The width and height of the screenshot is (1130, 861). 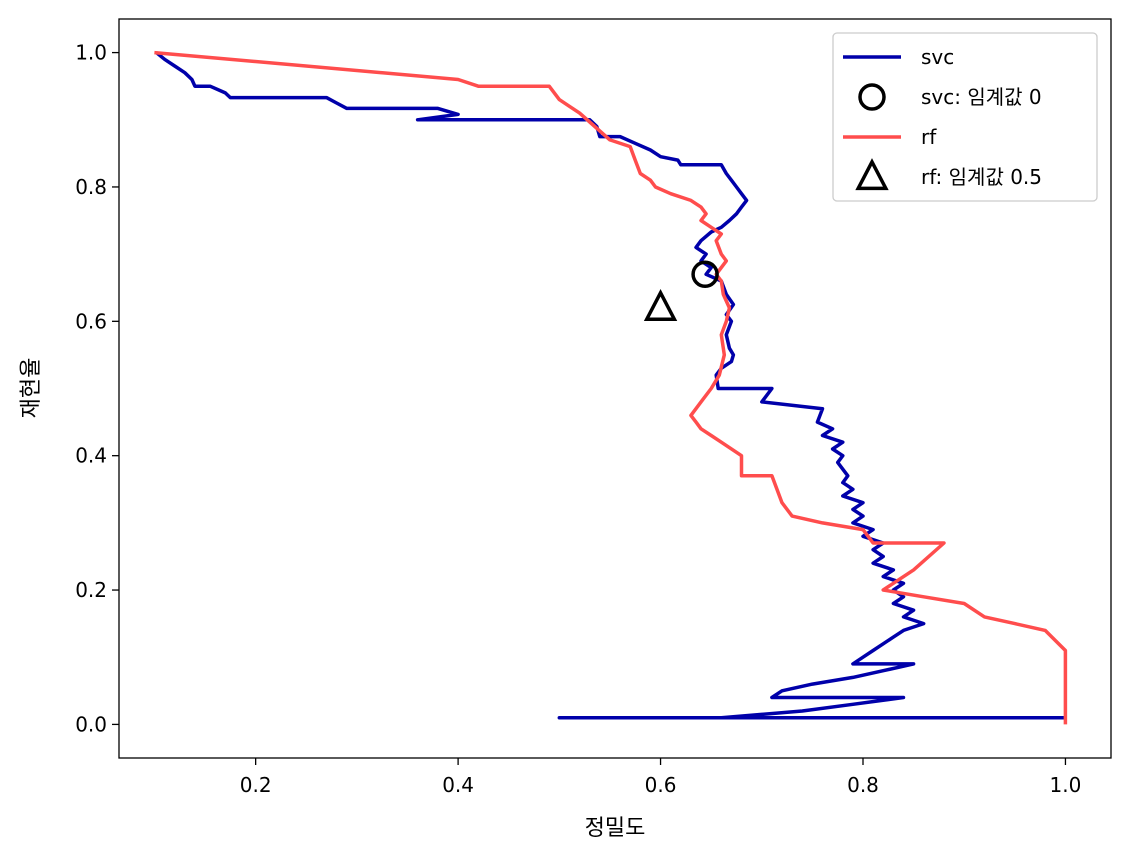 I want to click on y-tick-label: 1.0, so click(x=91, y=53).